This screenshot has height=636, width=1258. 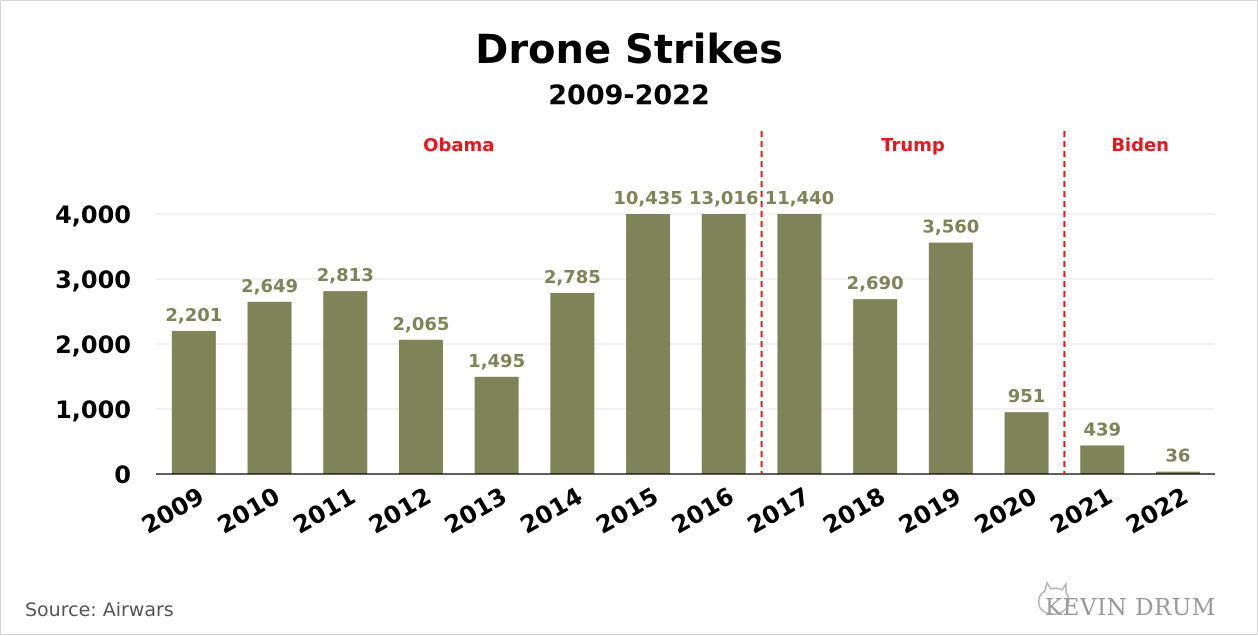 What do you see at coordinates (93, 215) in the screenshot?
I see `y-tick-label: 4,000` at bounding box center [93, 215].